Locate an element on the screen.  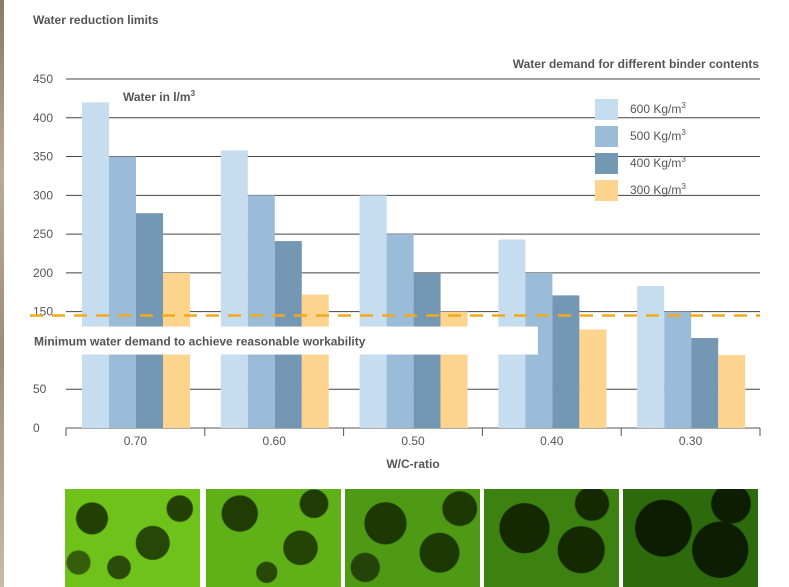
x-tick-label: 0.70 is located at coordinates (136, 441).